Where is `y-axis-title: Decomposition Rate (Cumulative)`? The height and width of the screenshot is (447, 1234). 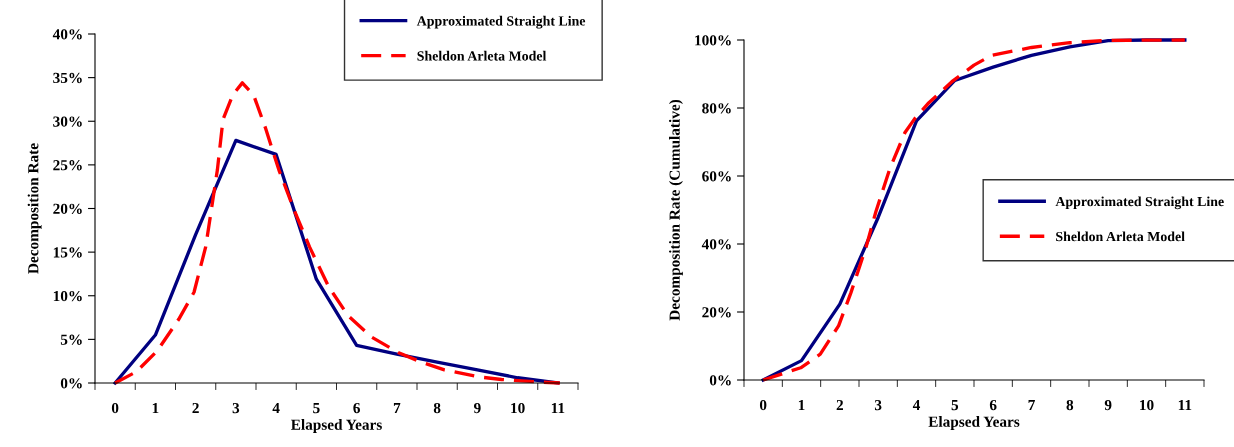 y-axis-title: Decomposition Rate (Cumulative) is located at coordinates (676, 210).